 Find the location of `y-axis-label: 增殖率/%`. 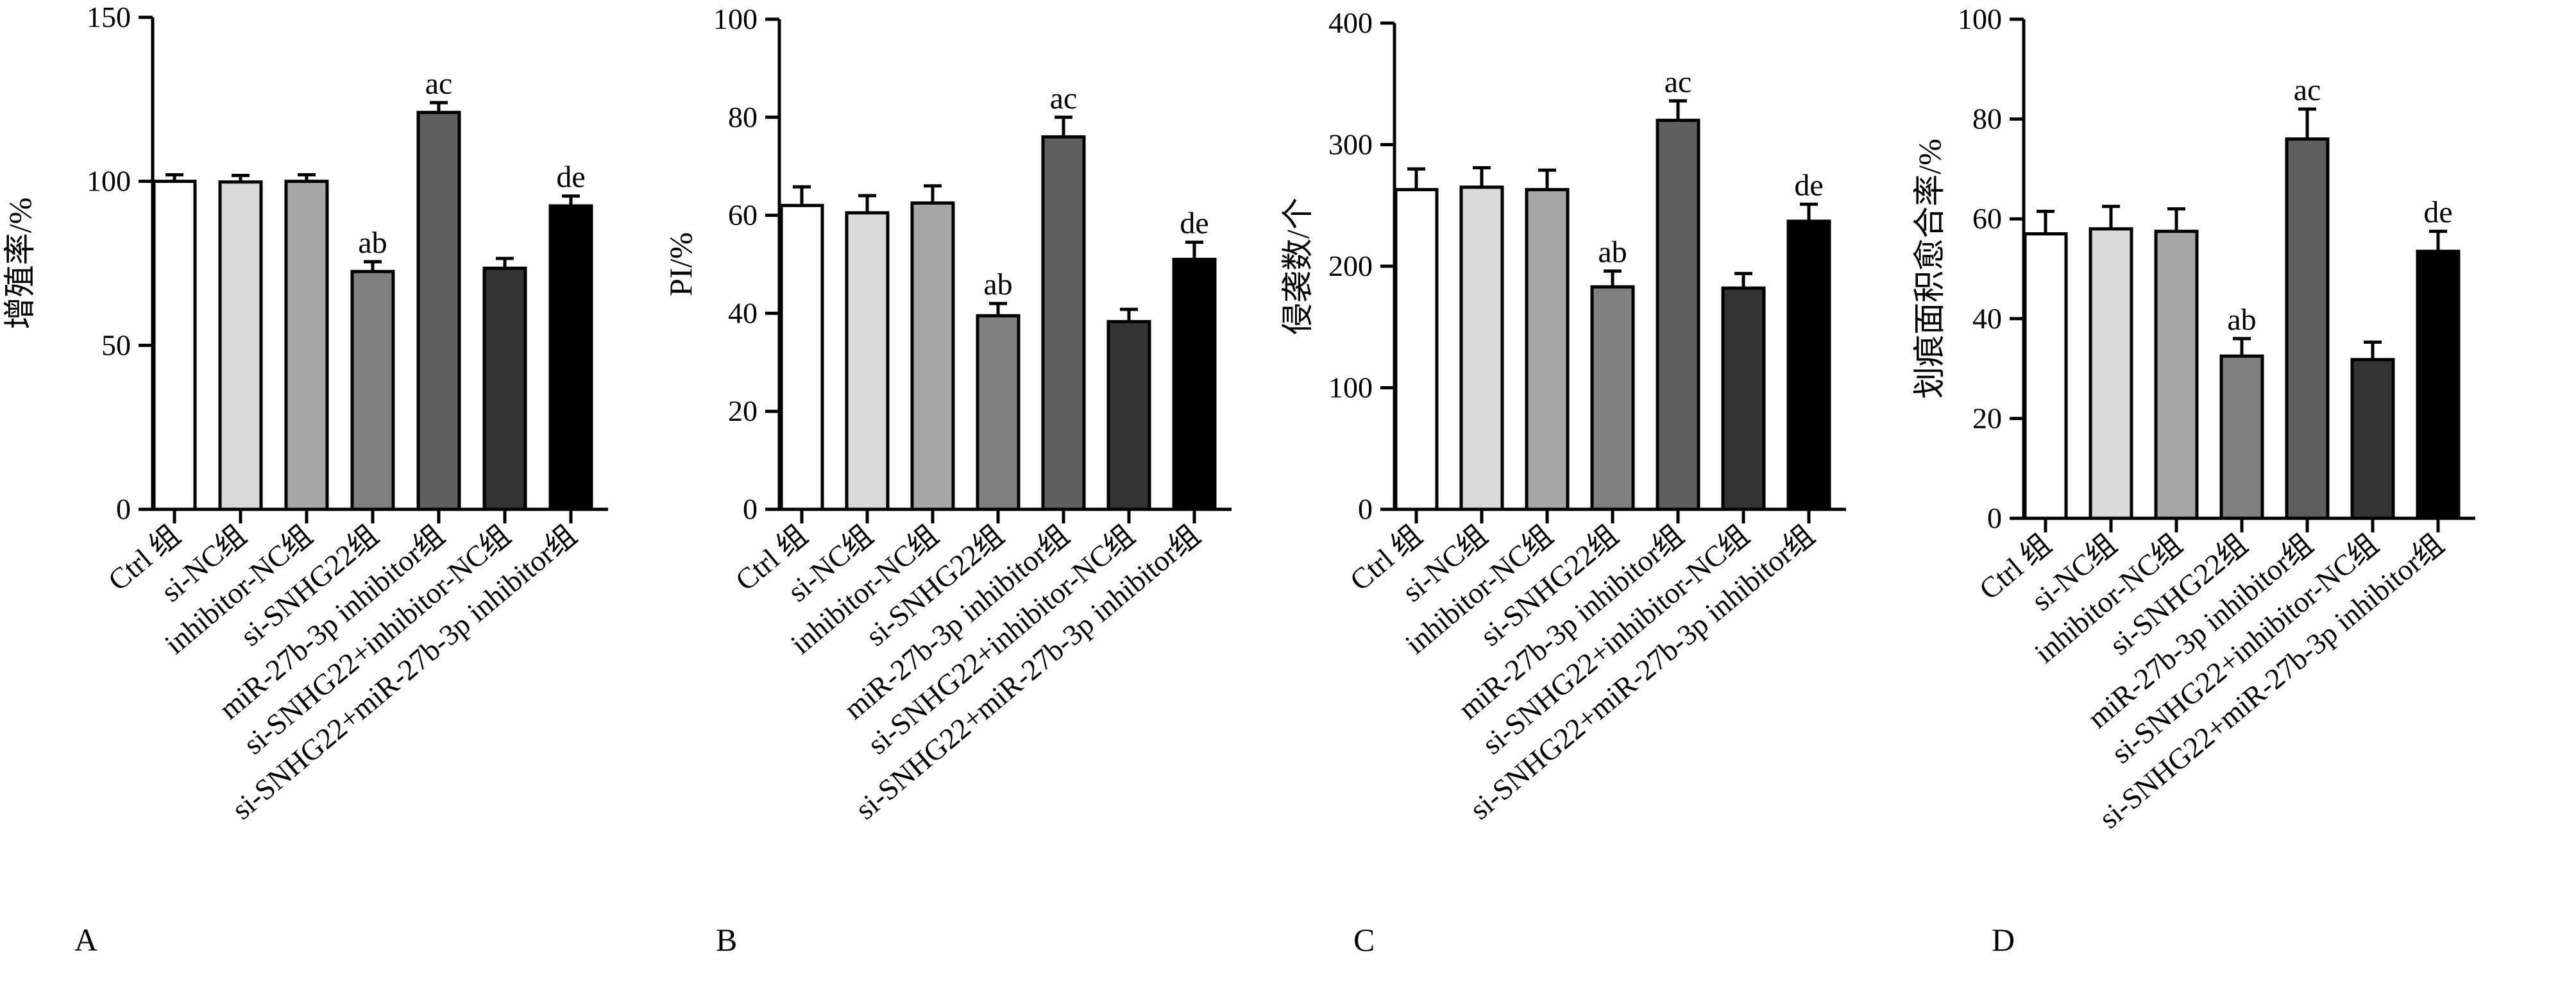

y-axis-label: 增殖率/% is located at coordinates (20, 264).